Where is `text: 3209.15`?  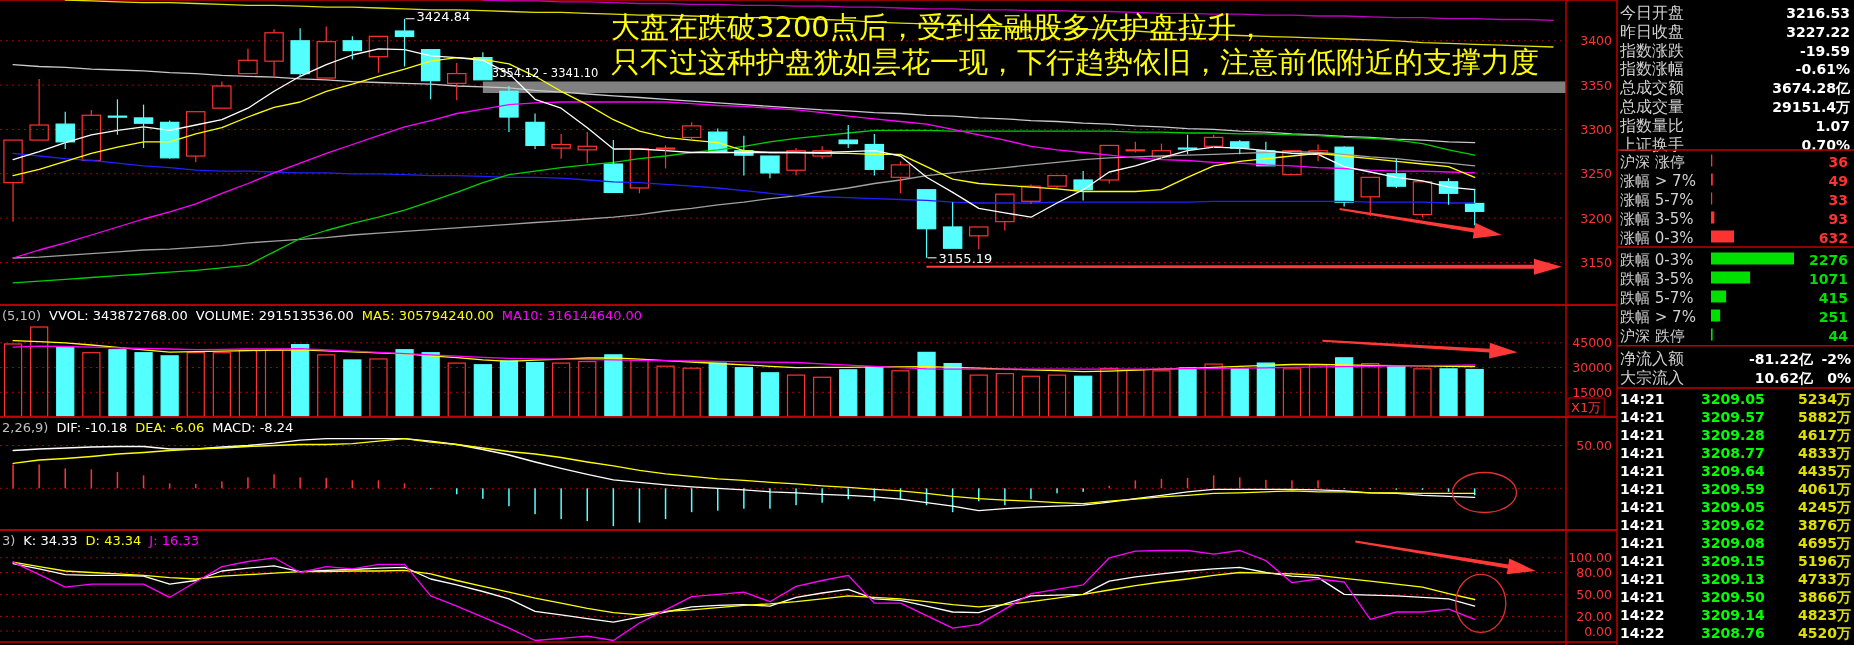 text: 3209.15 is located at coordinates (1733, 561).